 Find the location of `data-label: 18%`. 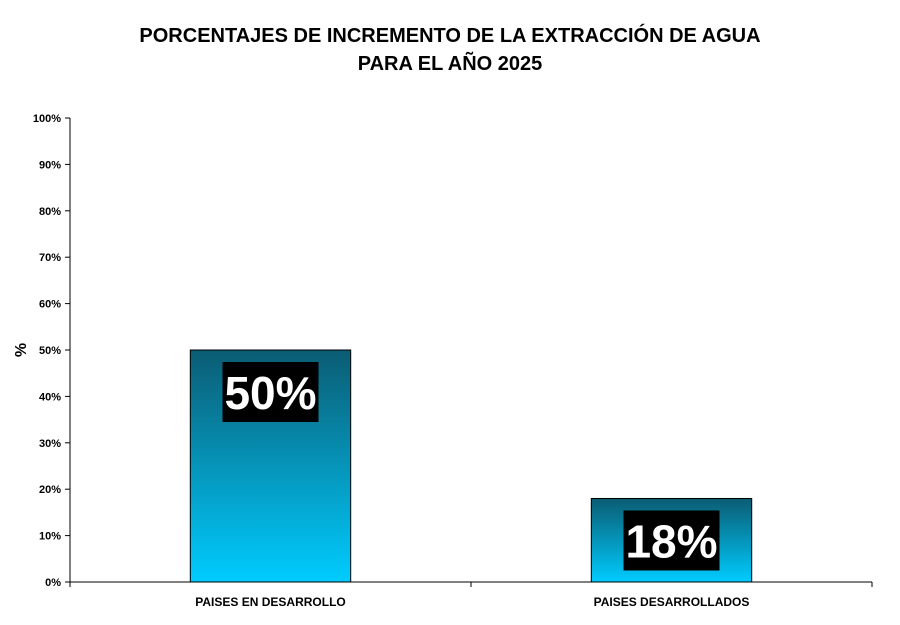

data-label: 18% is located at coordinates (671, 541).